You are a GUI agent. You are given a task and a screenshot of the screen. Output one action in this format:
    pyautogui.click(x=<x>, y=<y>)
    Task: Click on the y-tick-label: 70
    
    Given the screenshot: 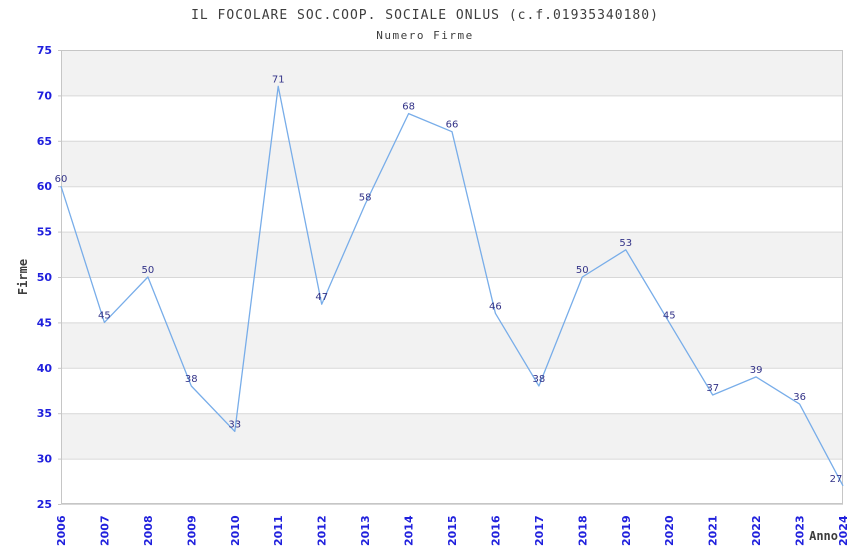 What is the action you would take?
    pyautogui.click(x=45, y=95)
    